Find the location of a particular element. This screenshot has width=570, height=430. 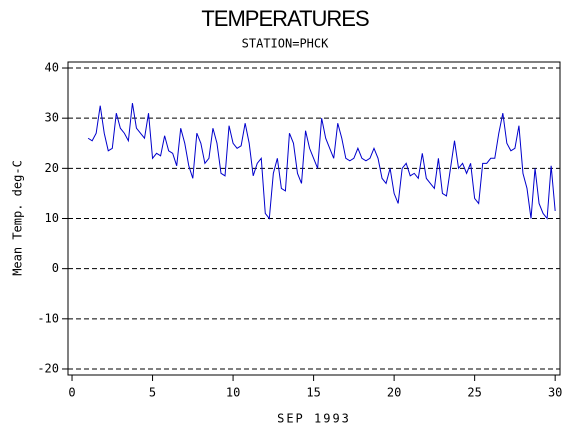

y-tick-label: 20 is located at coordinates (52, 168).